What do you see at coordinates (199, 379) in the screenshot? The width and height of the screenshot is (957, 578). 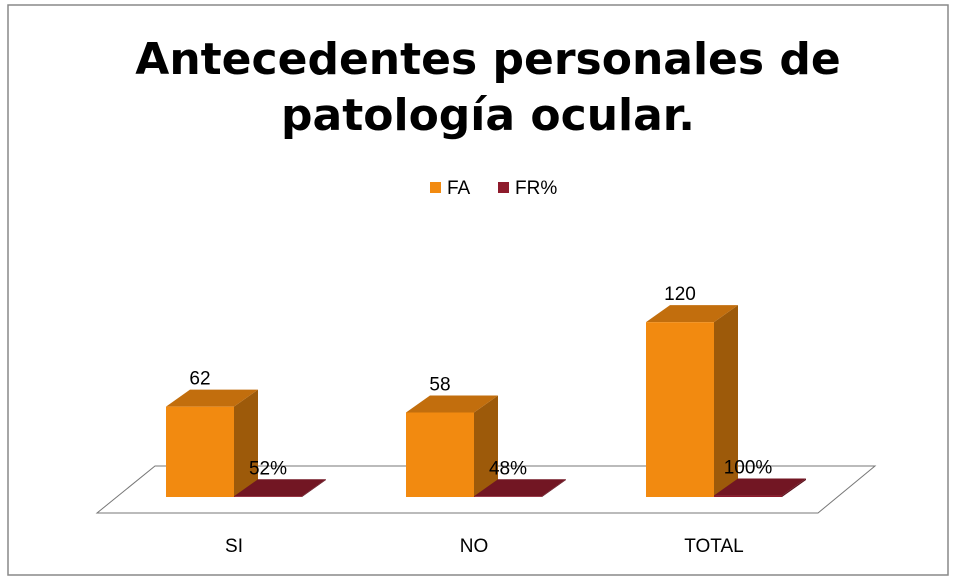 I see `data-label: 62` at bounding box center [199, 379].